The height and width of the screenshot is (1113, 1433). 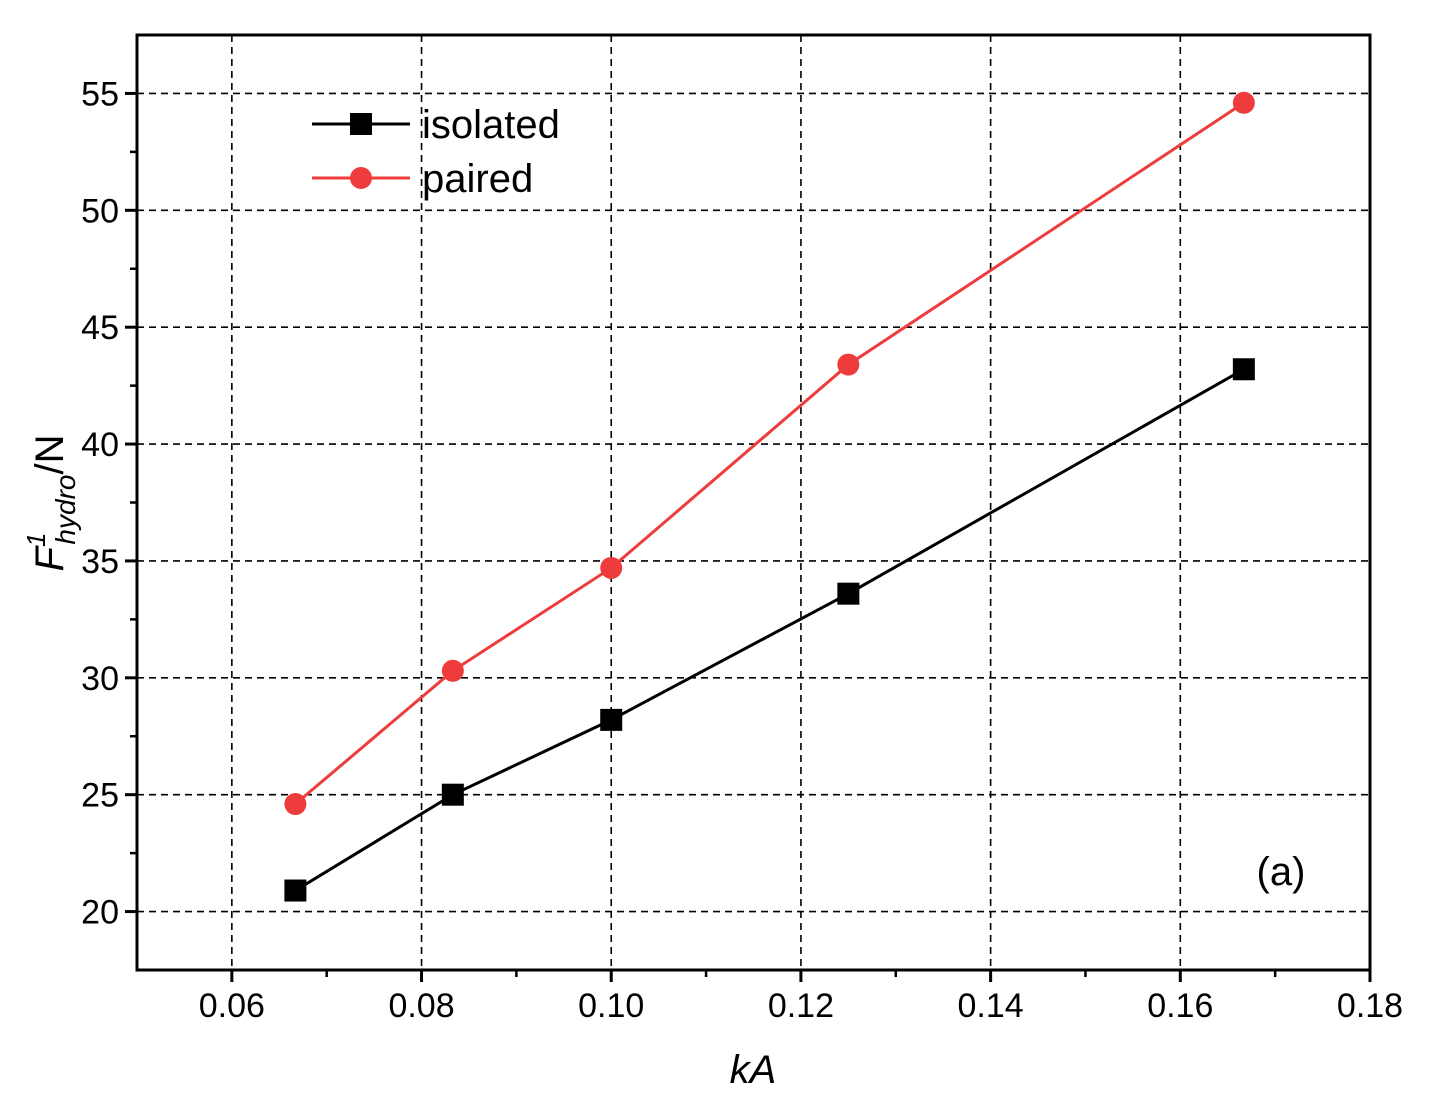 What do you see at coordinates (50, 455) in the screenshot?
I see `y-axis-title-unit: /N` at bounding box center [50, 455].